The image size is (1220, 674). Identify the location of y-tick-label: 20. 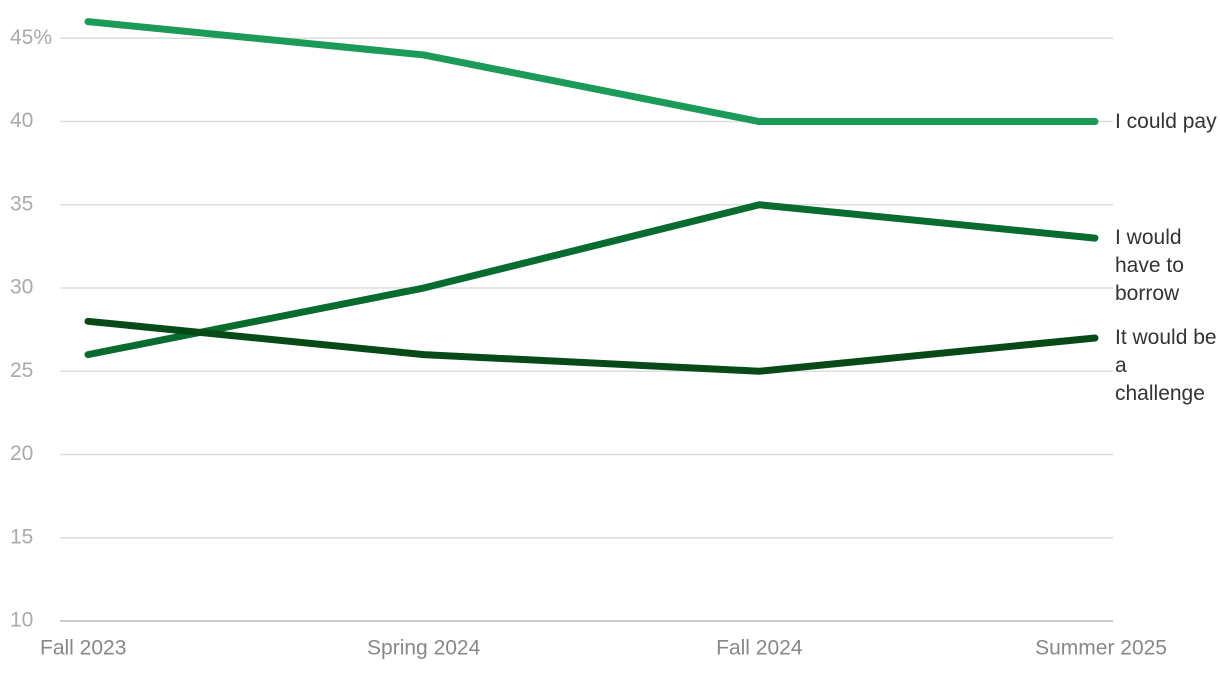
(21, 453).